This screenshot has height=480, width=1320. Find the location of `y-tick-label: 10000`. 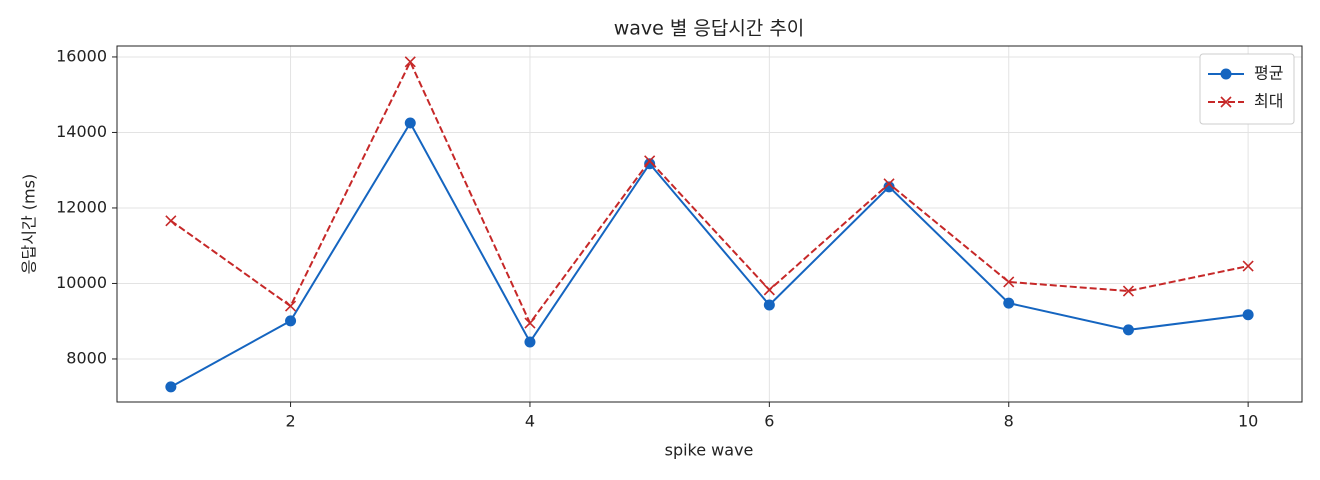

y-tick-label: 10000 is located at coordinates (81, 282).